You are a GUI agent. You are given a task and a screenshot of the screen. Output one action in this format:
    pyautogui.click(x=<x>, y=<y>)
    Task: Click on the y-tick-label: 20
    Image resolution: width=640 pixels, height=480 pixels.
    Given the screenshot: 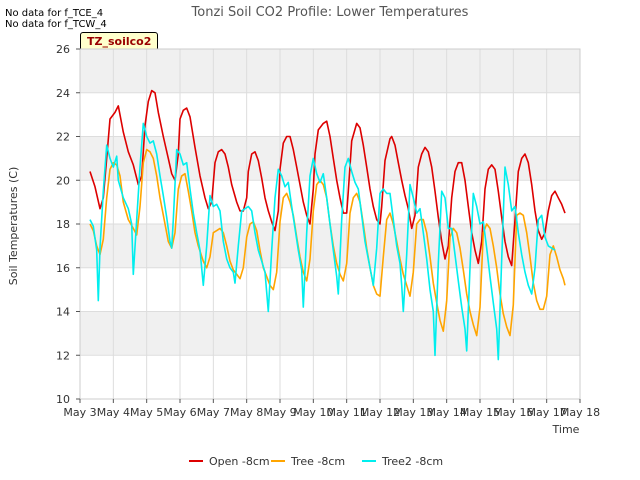 What is the action you would take?
    pyautogui.click(x=63, y=180)
    